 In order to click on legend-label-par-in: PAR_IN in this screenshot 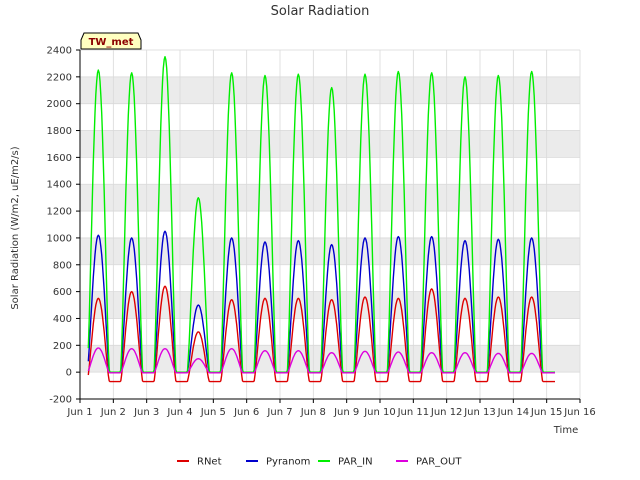, I will do `click(355, 462)`.